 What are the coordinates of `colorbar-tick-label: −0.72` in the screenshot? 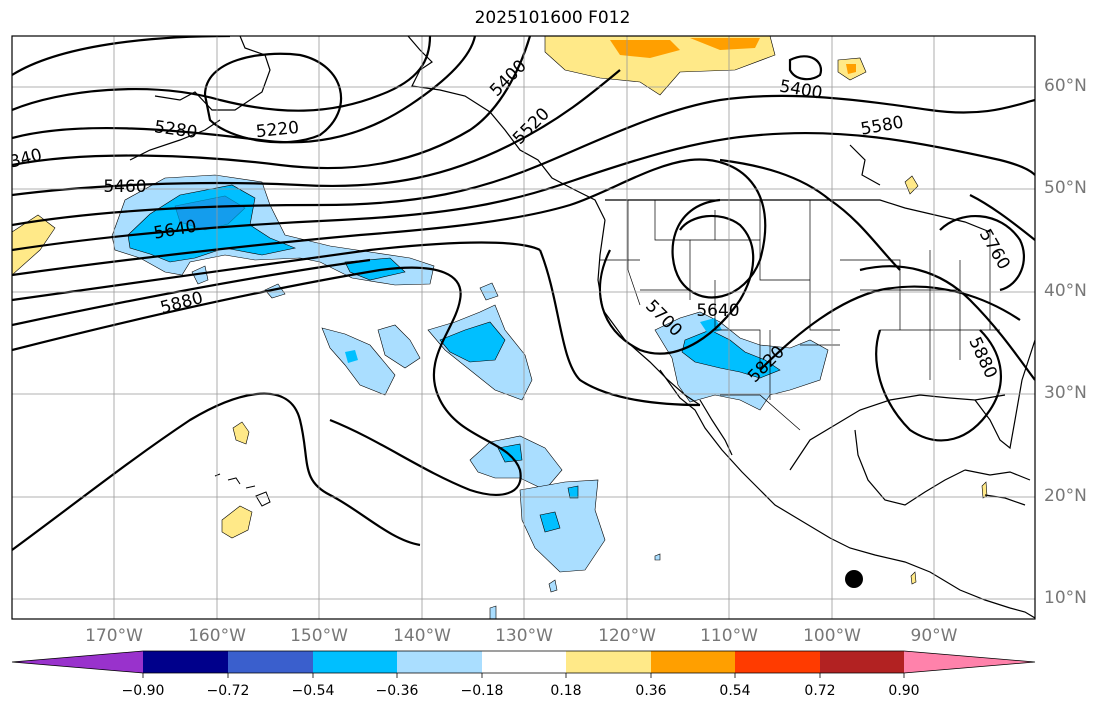 It's located at (228, 691).